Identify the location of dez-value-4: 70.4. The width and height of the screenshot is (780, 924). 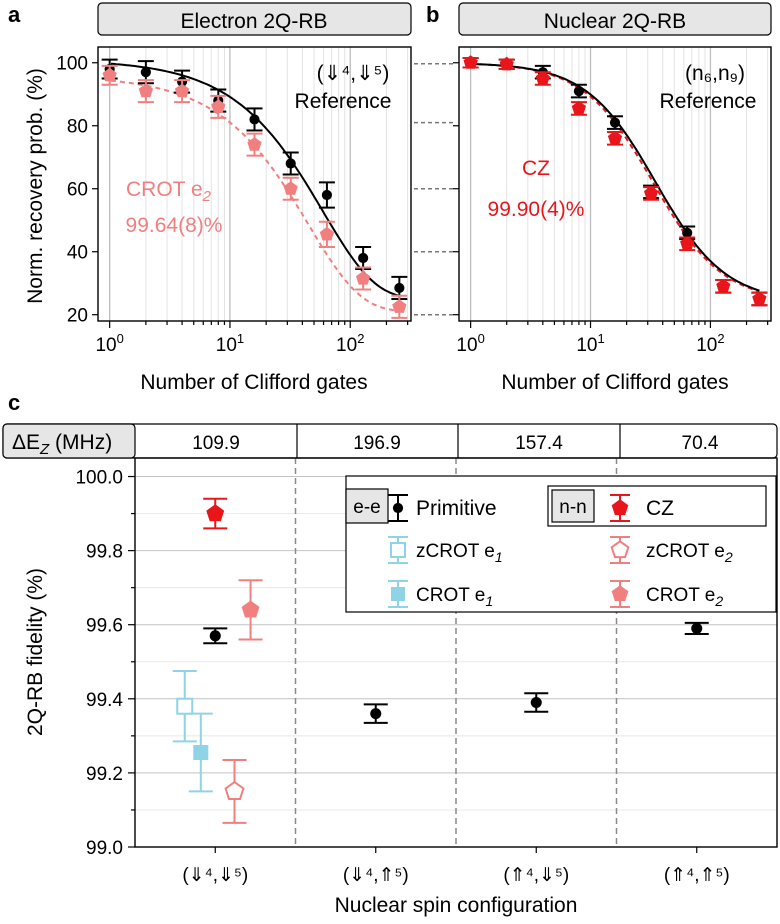
(700, 443).